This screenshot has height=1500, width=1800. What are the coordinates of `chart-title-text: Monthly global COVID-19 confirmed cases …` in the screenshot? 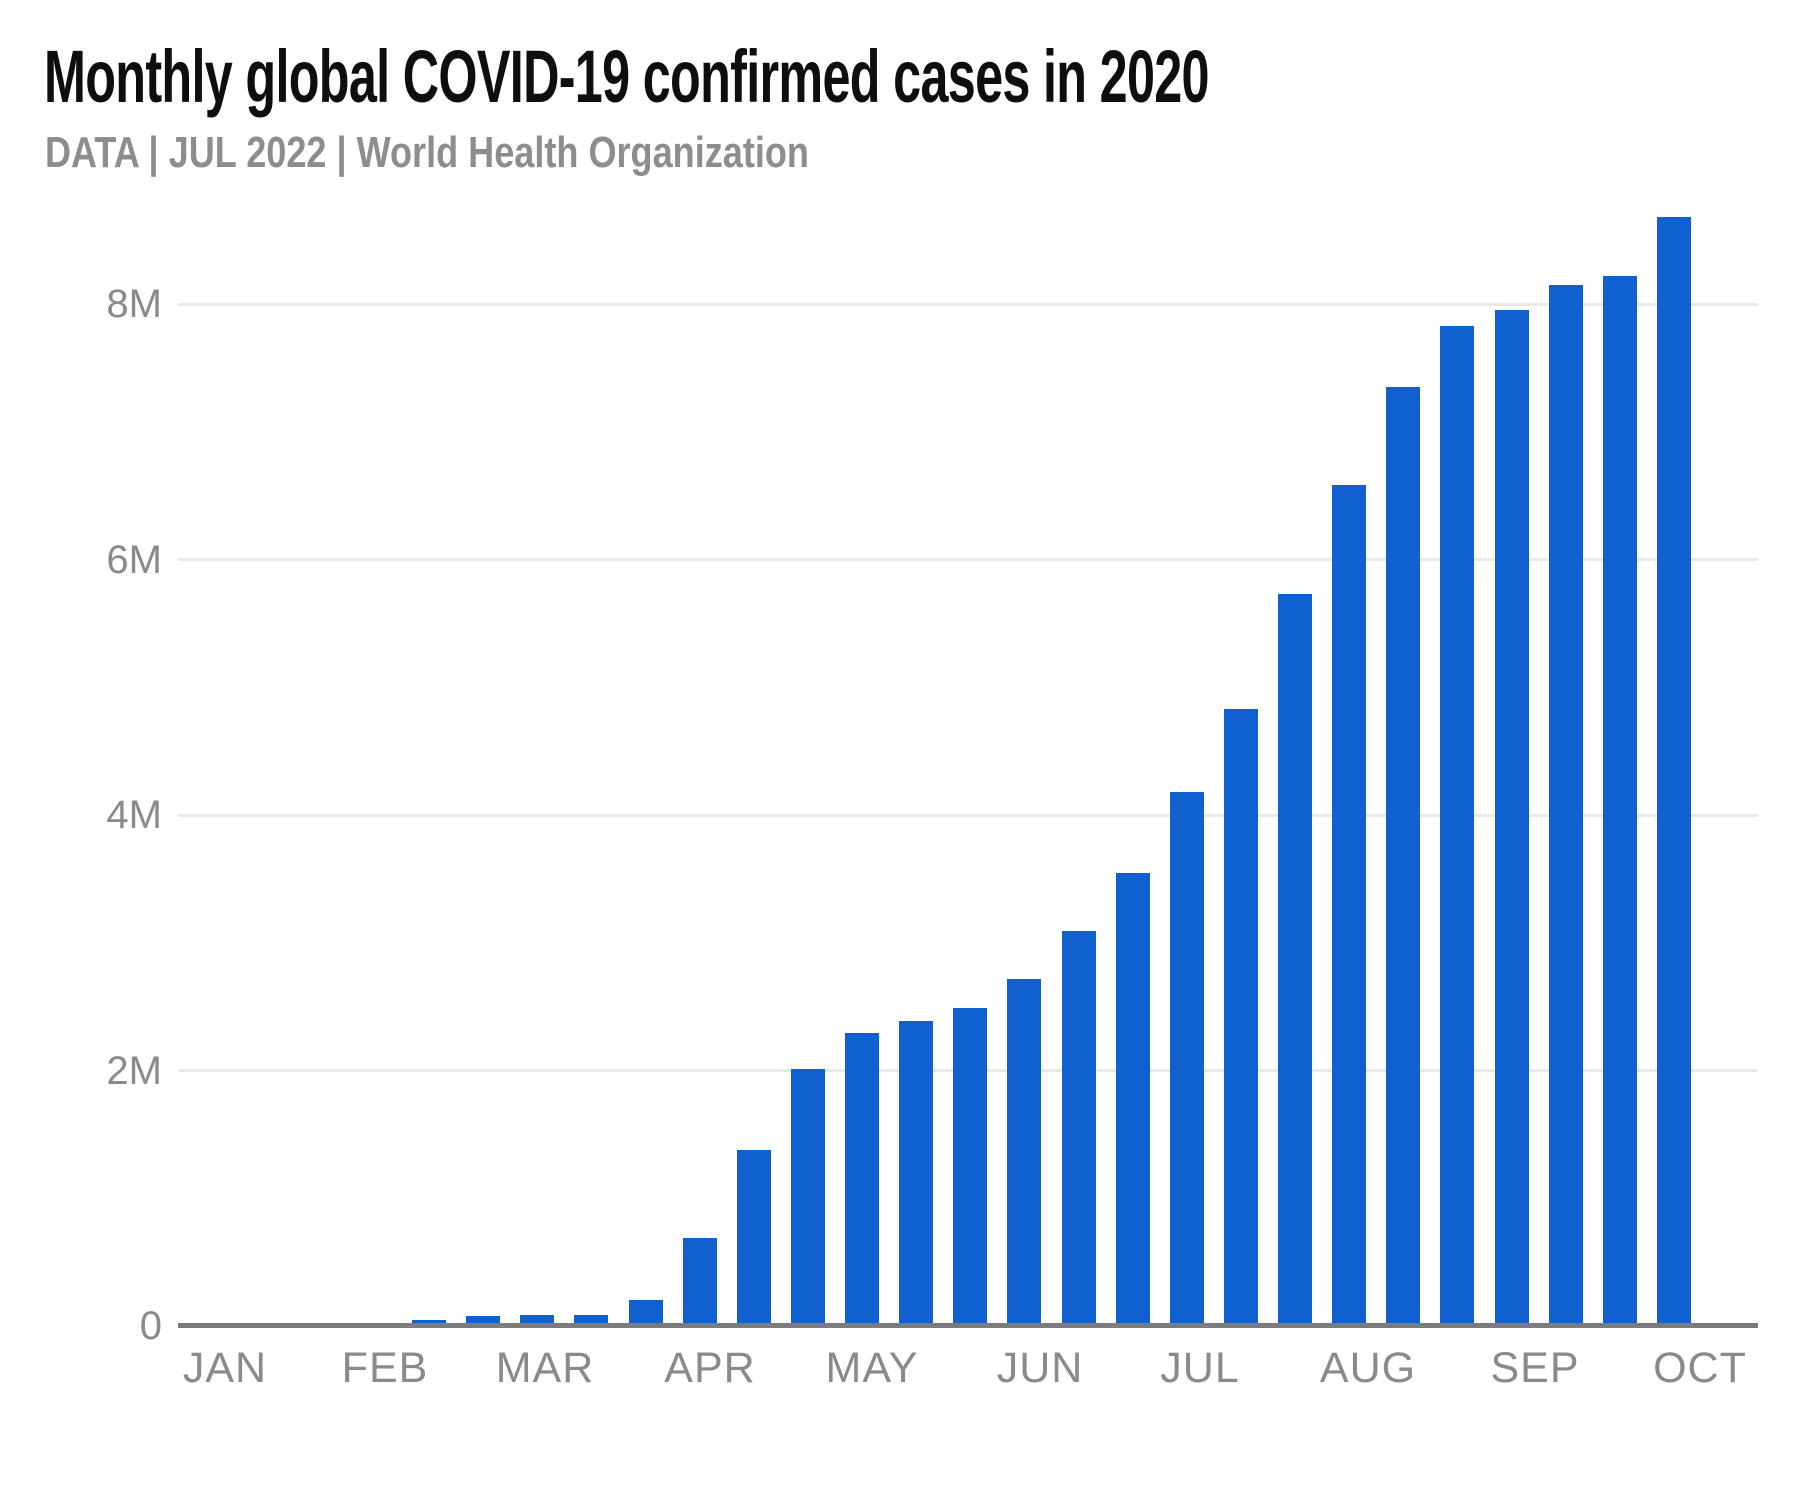 It's located at (627, 76).